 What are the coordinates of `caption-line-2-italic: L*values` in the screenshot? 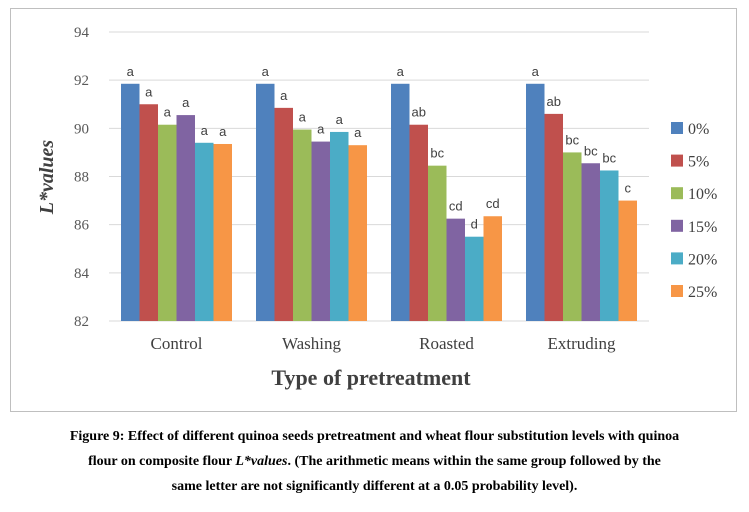 It's located at (261, 461).